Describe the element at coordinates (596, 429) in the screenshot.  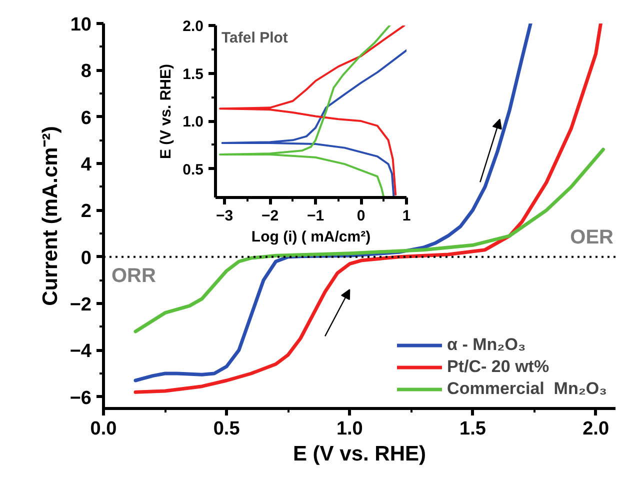
I see `x-tick-label: 2.0` at that location.